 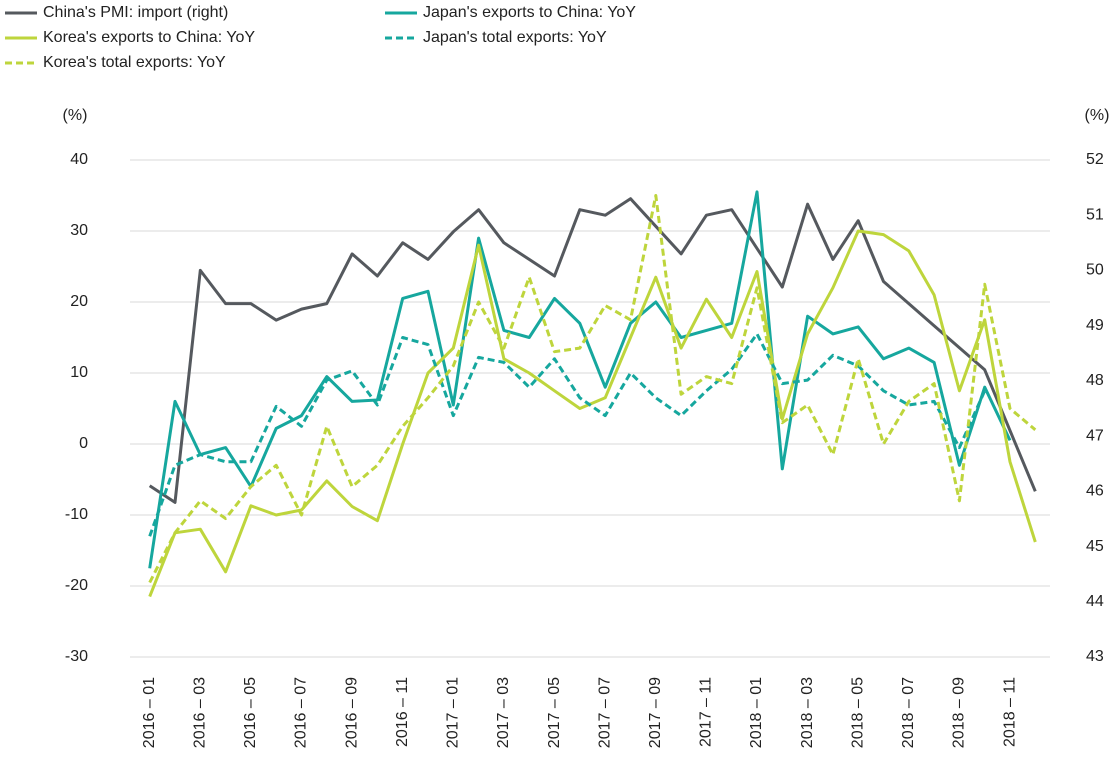 What do you see at coordinates (1095, 325) in the screenshot?
I see `y2-tick-label: 49` at bounding box center [1095, 325].